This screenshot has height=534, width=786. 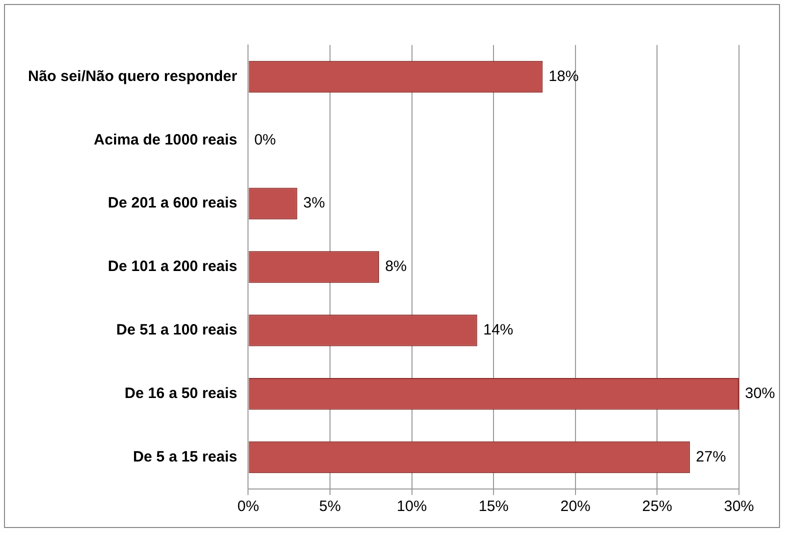 What do you see at coordinates (173, 203) in the screenshot?
I see `y-tick-label: De 201 a 600 reais` at bounding box center [173, 203].